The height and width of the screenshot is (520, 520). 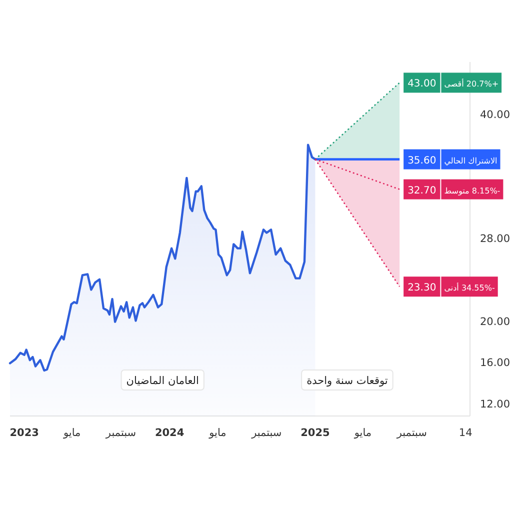 What do you see at coordinates (495, 404) in the screenshot?
I see `y-tick-label: 12.00` at bounding box center [495, 404].